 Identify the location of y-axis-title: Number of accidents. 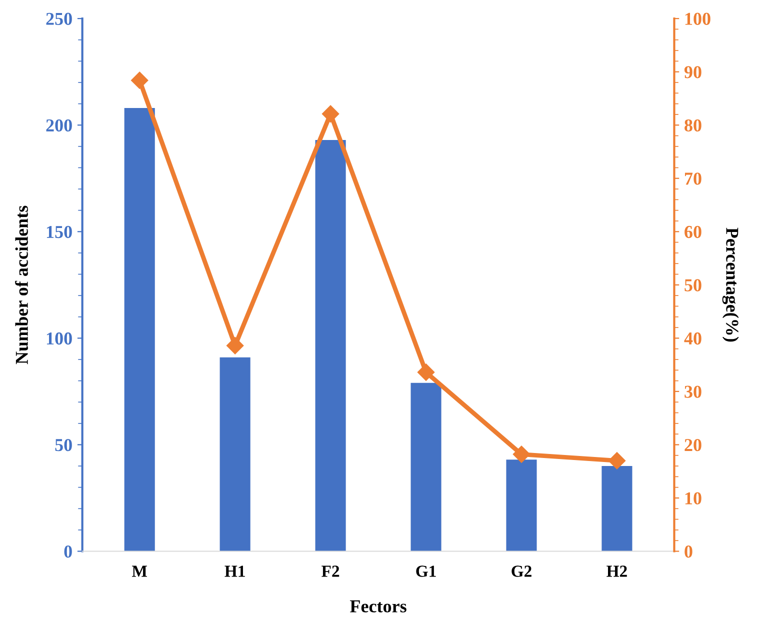
(21, 285).